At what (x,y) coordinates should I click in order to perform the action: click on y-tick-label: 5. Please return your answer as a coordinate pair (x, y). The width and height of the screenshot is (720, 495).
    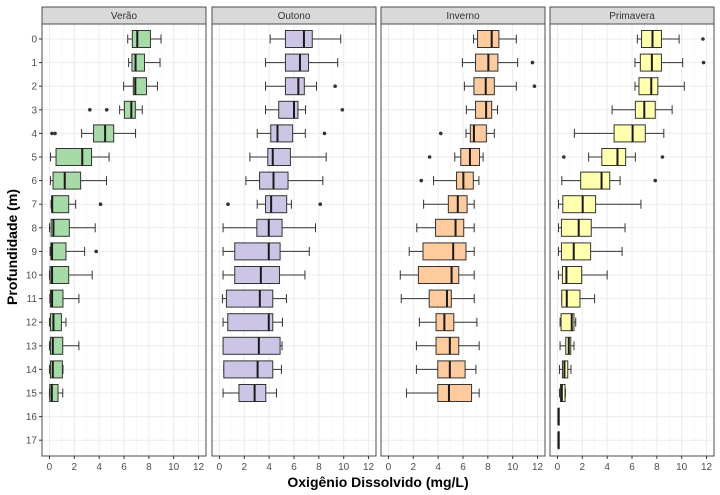
    Looking at the image, I should click on (34, 158).